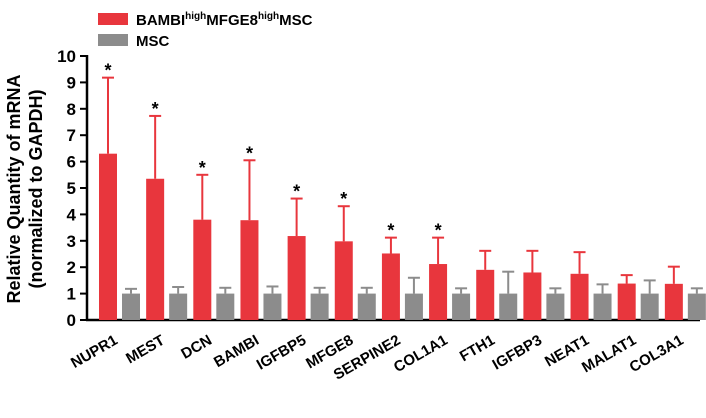 Image resolution: width=706 pixels, height=418 pixels. What do you see at coordinates (153, 41) in the screenshot?
I see `legend-label-series-2: MSC` at bounding box center [153, 41].